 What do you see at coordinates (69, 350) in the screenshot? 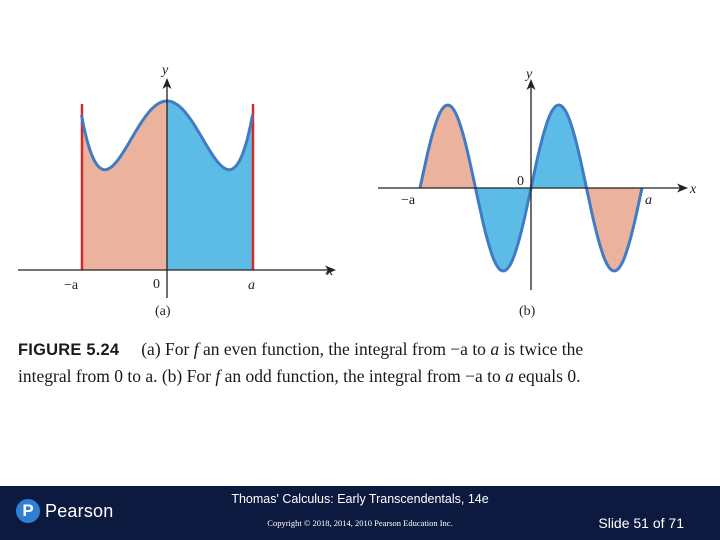
I see `figure-number: FIGURE 5.24` at bounding box center [69, 350].